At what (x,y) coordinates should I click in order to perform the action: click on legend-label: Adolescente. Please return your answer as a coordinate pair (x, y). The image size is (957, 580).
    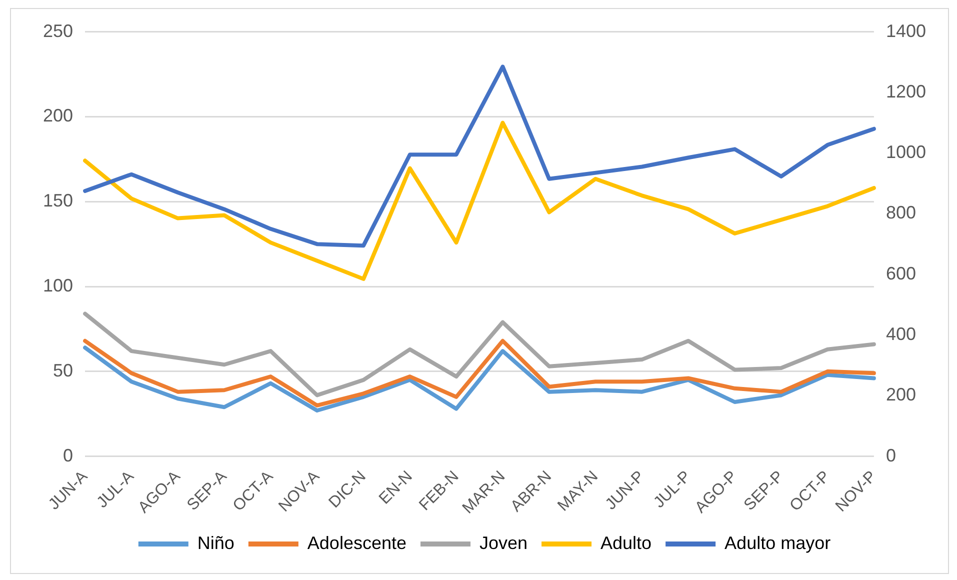
    Looking at the image, I should click on (356, 542).